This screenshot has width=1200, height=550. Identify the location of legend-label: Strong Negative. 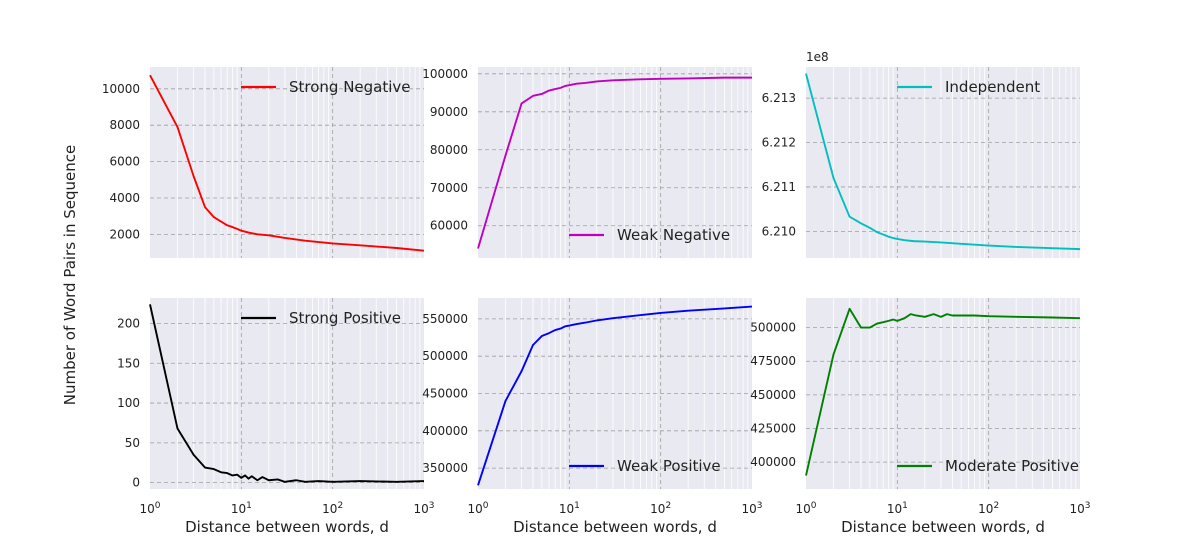
(350, 87).